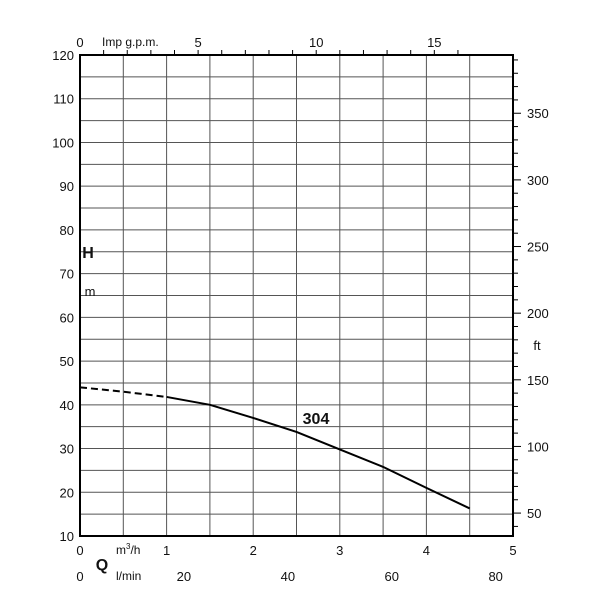 Image resolution: width=600 pixels, height=600 pixels. Describe the element at coordinates (267, 45) in the screenshot. I see `top-axis-ticks: 0 5 10 15` at that location.